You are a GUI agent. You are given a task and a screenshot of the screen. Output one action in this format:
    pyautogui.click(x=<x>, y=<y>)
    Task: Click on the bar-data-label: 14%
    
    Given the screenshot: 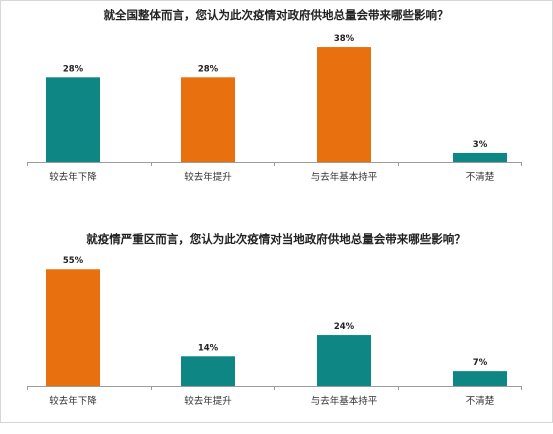 What is the action you would take?
    pyautogui.click(x=208, y=348)
    